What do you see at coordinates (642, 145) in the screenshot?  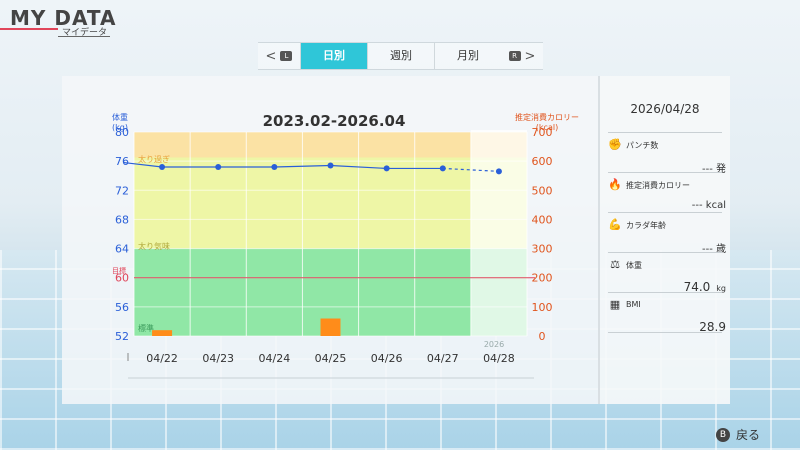 I see `punch-count-label: パンチ数` at bounding box center [642, 145].